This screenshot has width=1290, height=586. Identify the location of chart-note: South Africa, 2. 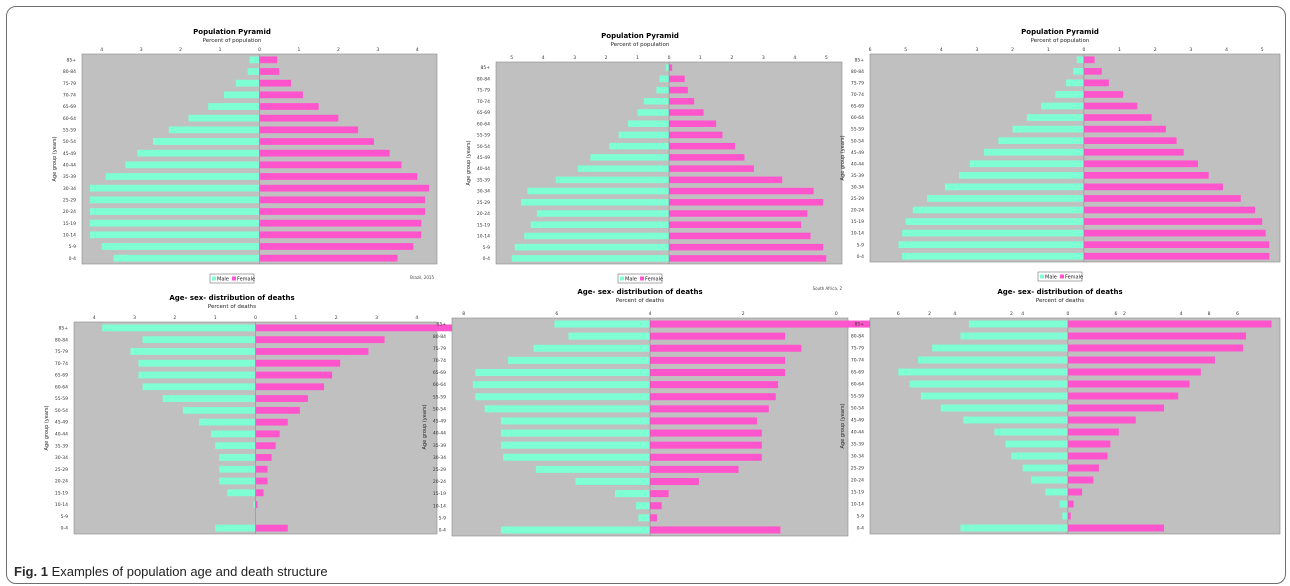
(828, 288).